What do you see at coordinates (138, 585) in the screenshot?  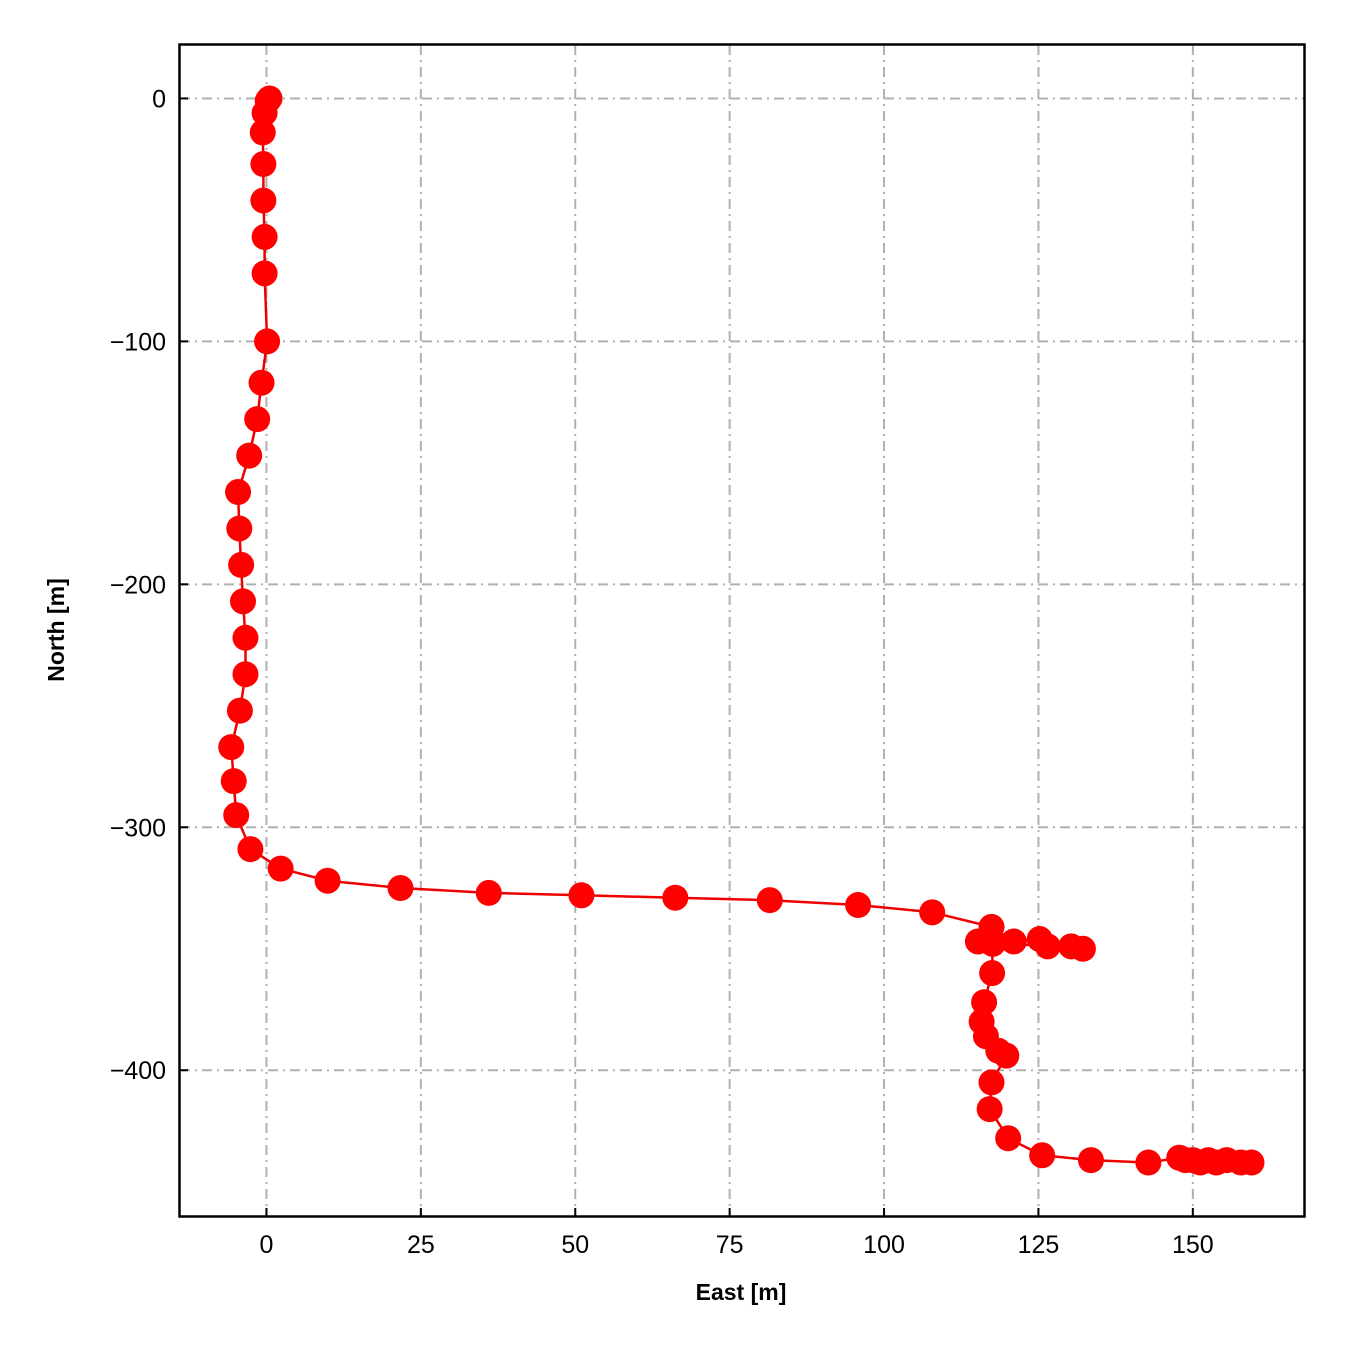 I see `y-tick-label: −200` at bounding box center [138, 585].